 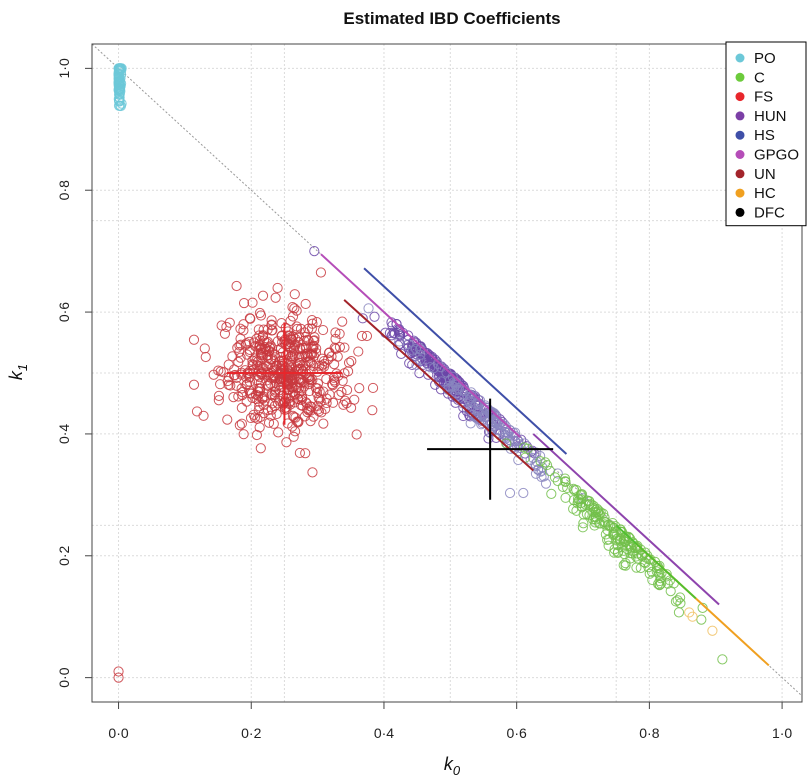 What do you see at coordinates (384, 733) in the screenshot?
I see `x-tick-label: 0·4` at bounding box center [384, 733].